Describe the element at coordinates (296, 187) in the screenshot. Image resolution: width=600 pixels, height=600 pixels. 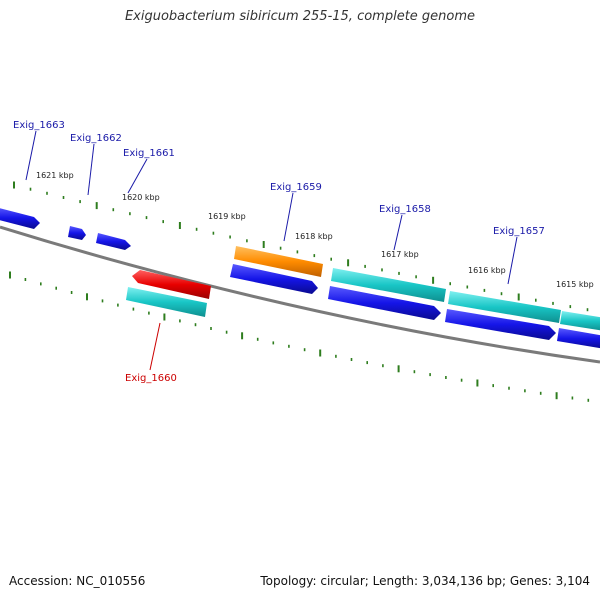
I see `gene-label-exig-1659: Exig_1659` at that location.